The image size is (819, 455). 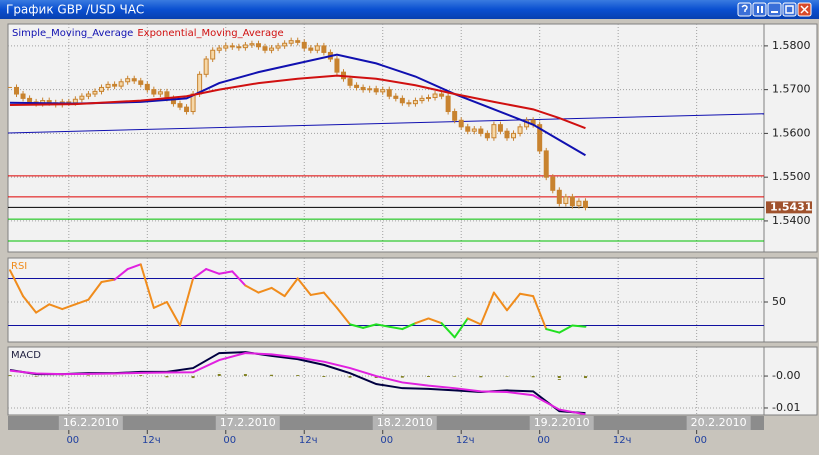 I want to click on minimize-button, so click(x=774, y=9).